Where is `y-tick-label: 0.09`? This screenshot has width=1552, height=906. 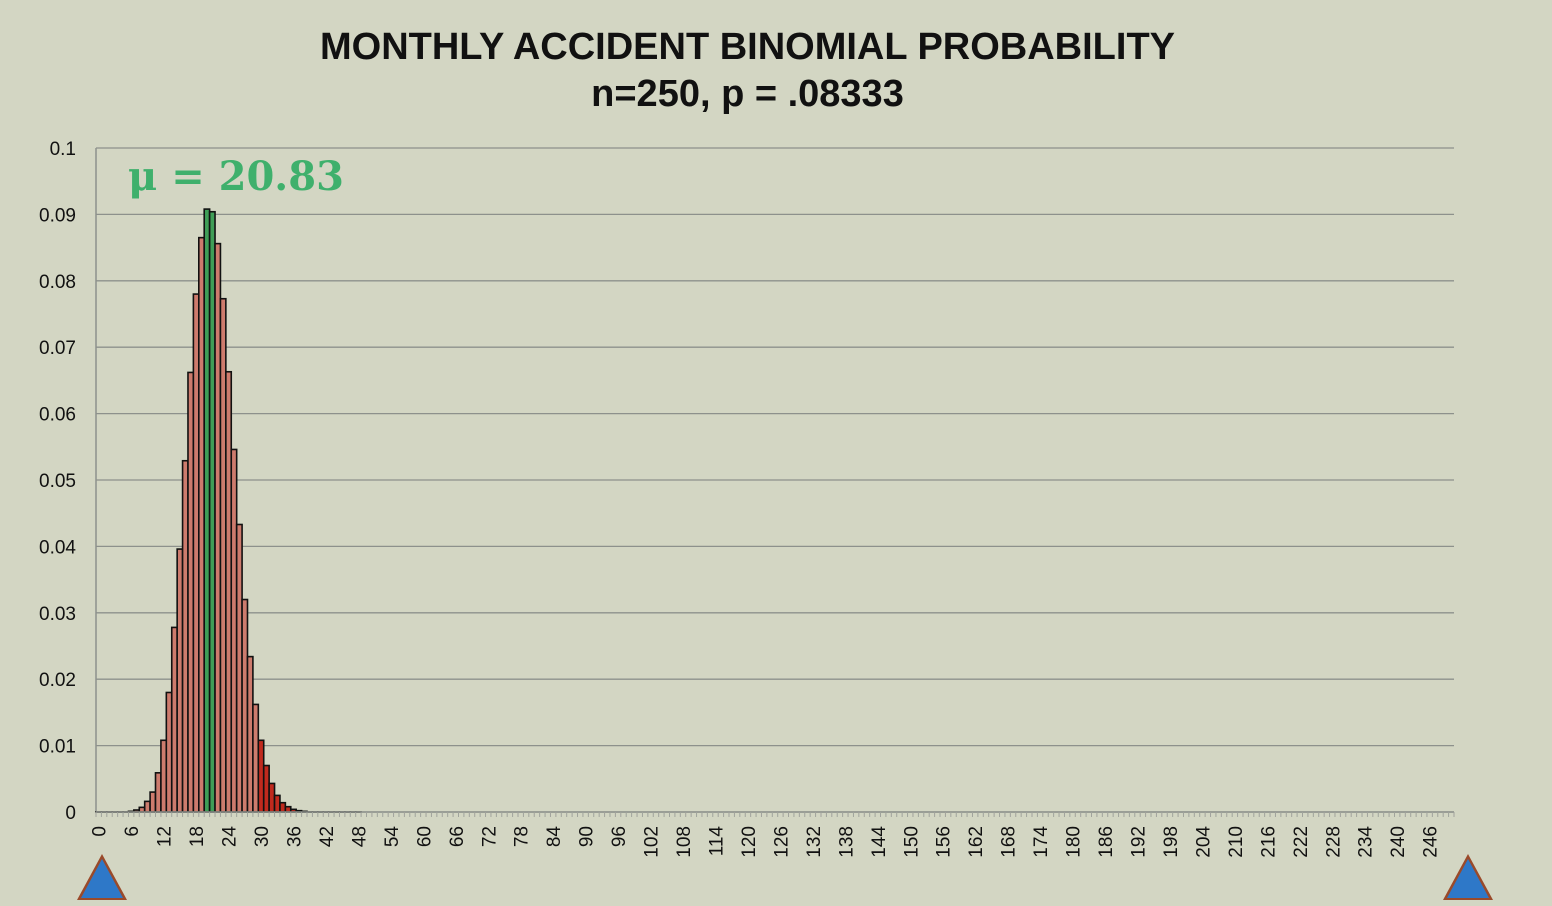
y-tick-label: 0.09 is located at coordinates (57, 215).